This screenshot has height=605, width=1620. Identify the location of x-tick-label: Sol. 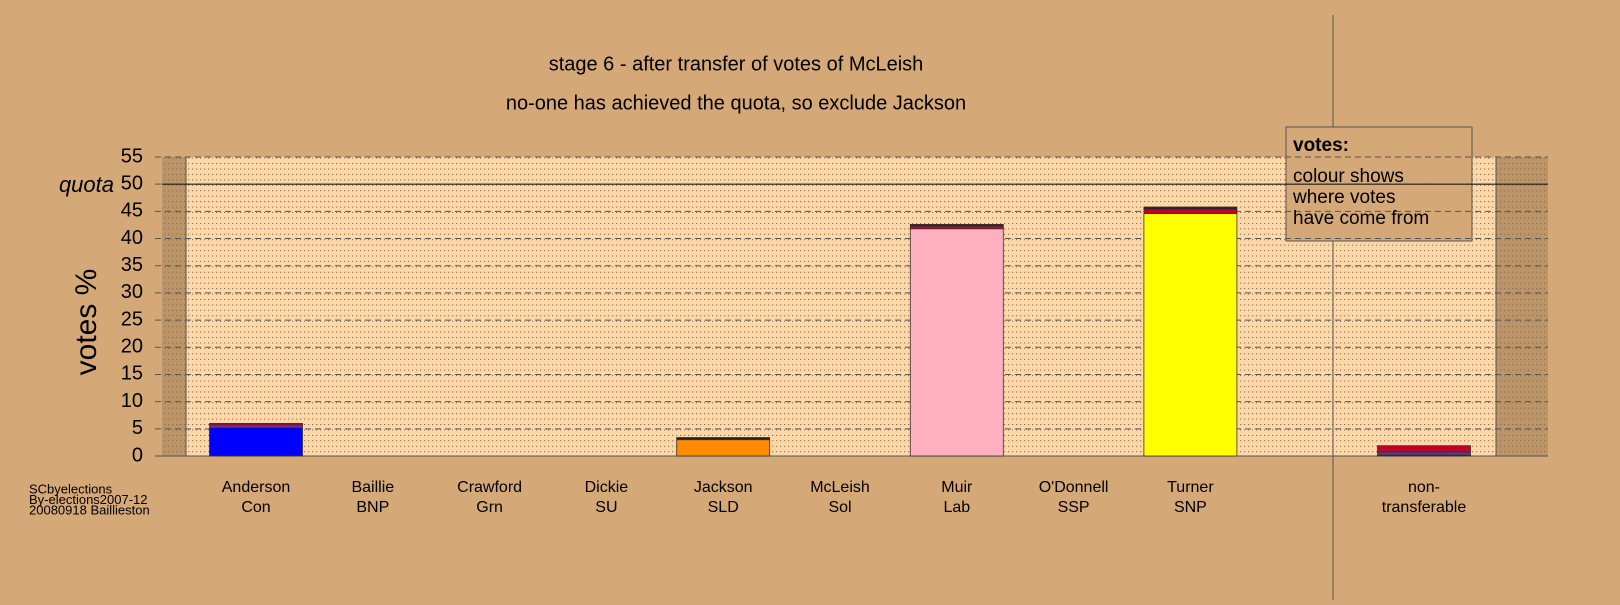
(839, 507).